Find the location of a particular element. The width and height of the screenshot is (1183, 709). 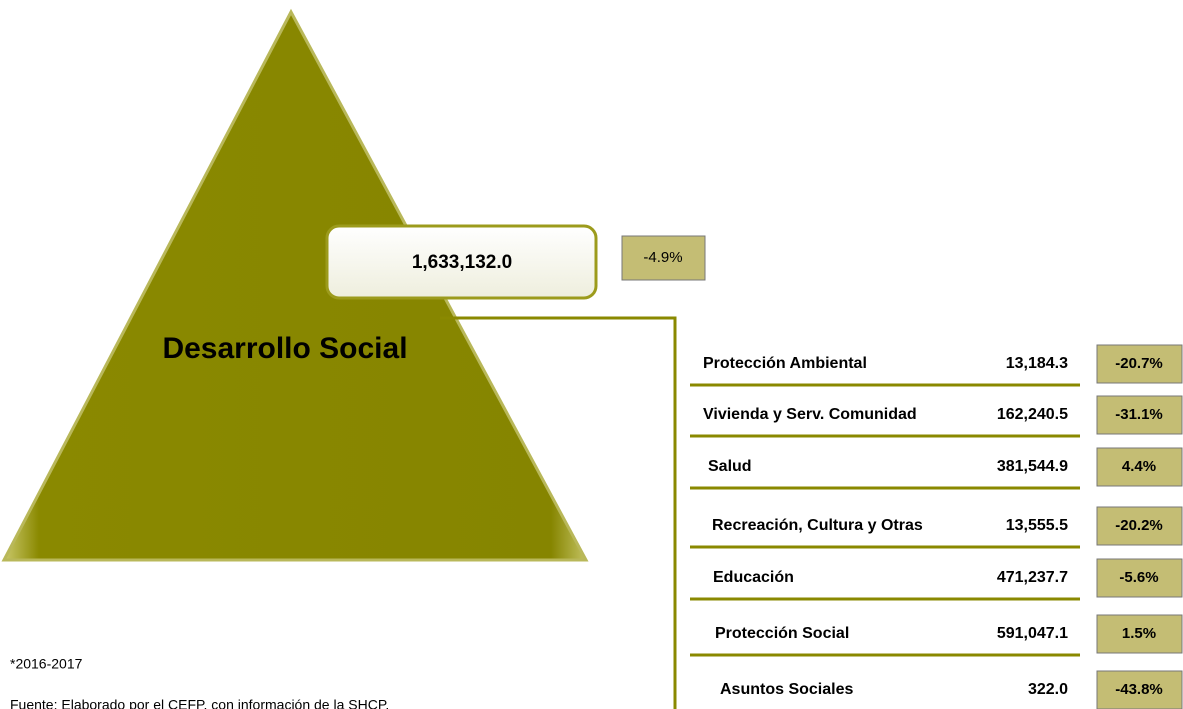

row-change: -31.1% is located at coordinates (1139, 414).